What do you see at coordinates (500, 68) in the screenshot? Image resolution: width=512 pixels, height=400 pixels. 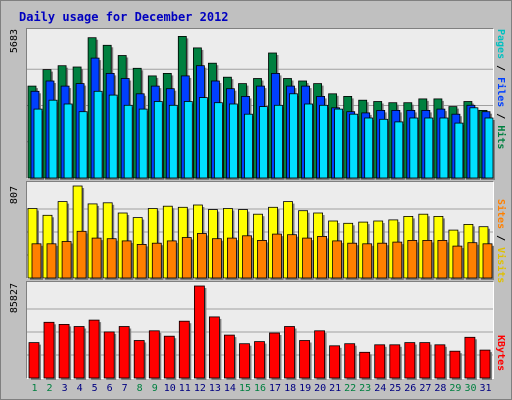 I see `legend-sep: /` at bounding box center [500, 68].